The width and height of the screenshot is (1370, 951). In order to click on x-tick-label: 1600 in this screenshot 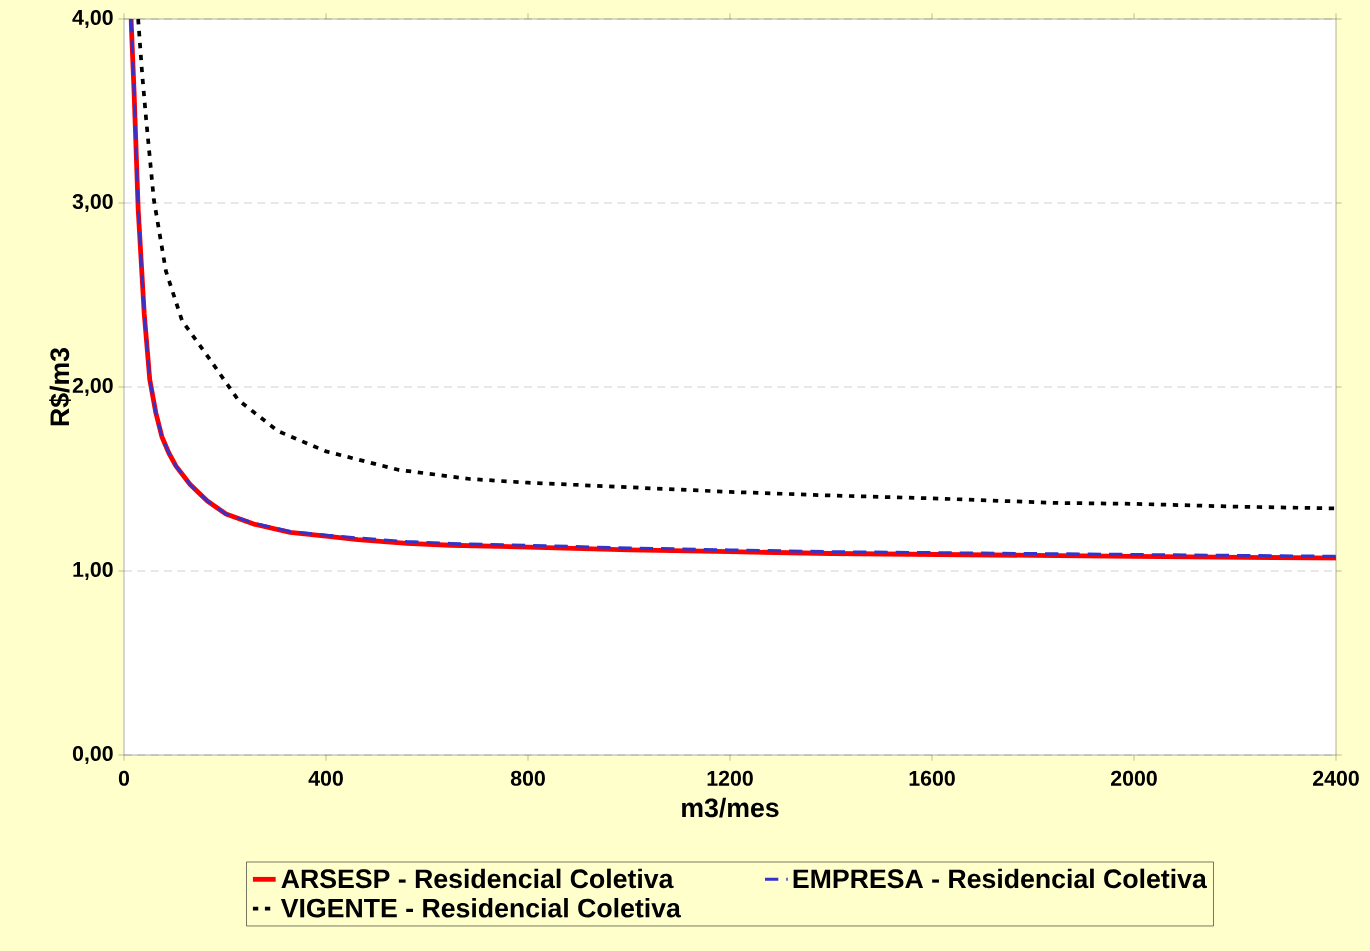, I will do `click(932, 778)`.